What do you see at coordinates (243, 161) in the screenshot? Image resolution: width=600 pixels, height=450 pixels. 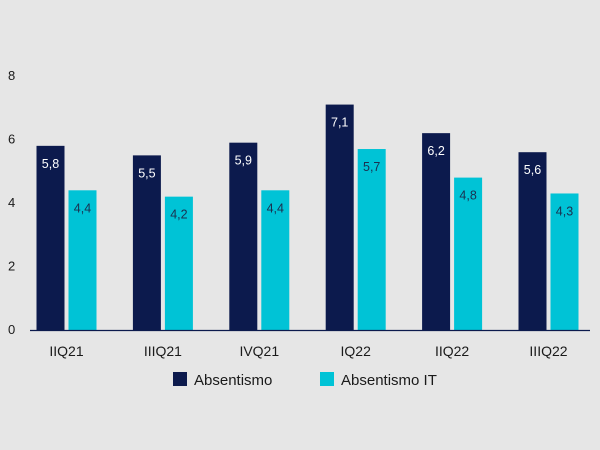 I see `data-label: 5,9` at bounding box center [243, 161].